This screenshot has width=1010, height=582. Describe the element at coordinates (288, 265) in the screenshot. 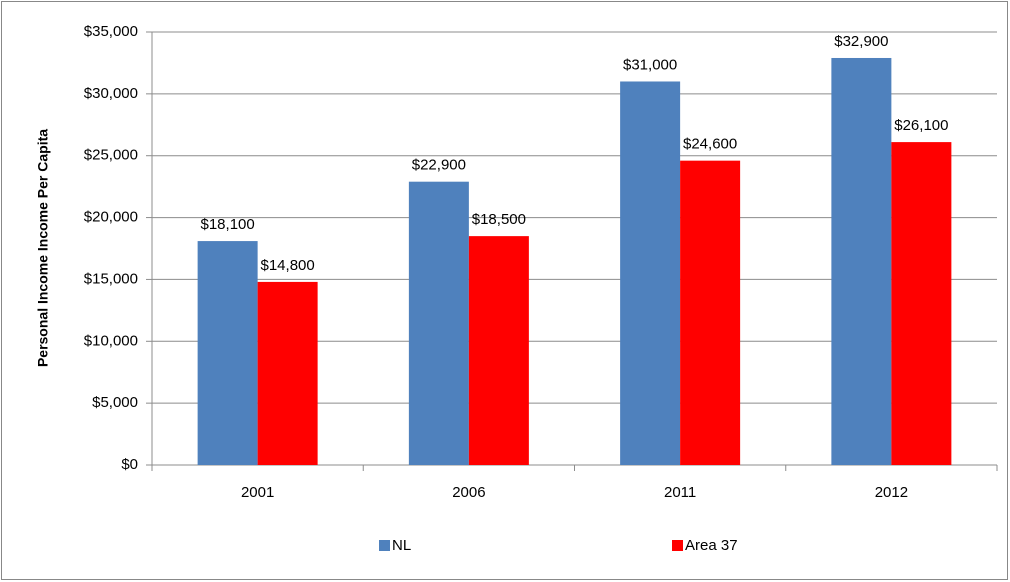

I see `data-label: $14,800` at that location.